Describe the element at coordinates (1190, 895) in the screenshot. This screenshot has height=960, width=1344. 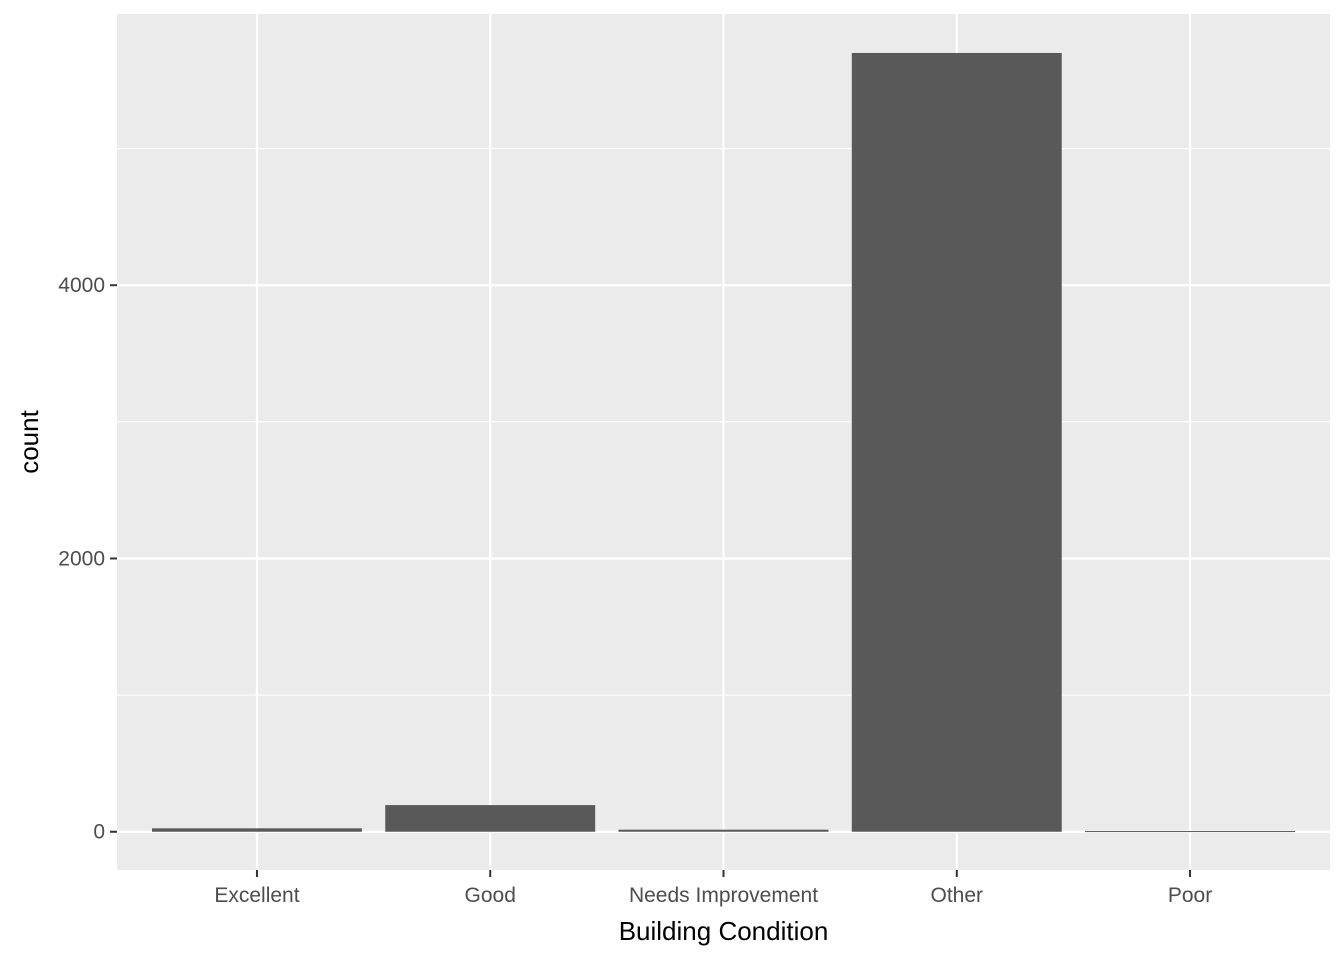
I see `x-tick-label: Poor` at that location.